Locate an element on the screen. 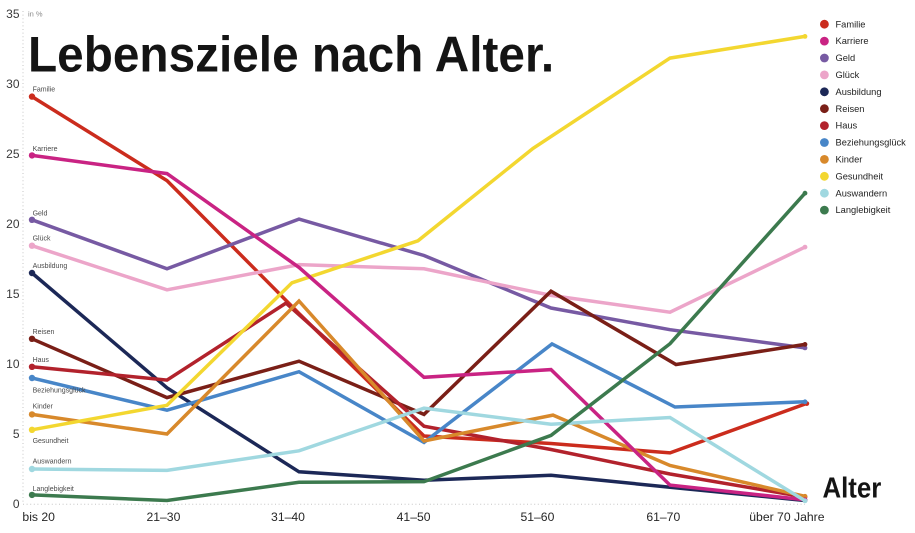 This screenshot has width=915, height=533. svg-text: 0 is located at coordinates (16, 504).